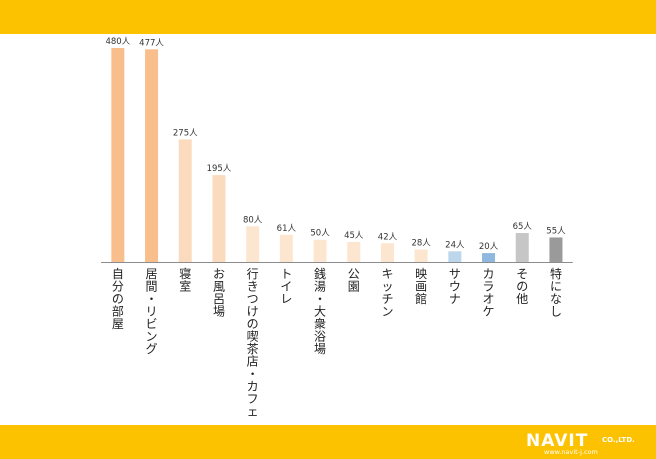  What do you see at coordinates (455, 286) in the screenshot?
I see `category-label: サウナ` at bounding box center [455, 286].